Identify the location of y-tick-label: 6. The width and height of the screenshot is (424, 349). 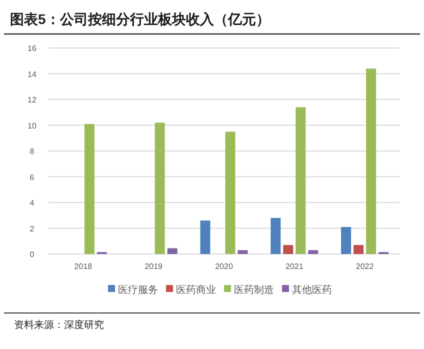
(32, 177).